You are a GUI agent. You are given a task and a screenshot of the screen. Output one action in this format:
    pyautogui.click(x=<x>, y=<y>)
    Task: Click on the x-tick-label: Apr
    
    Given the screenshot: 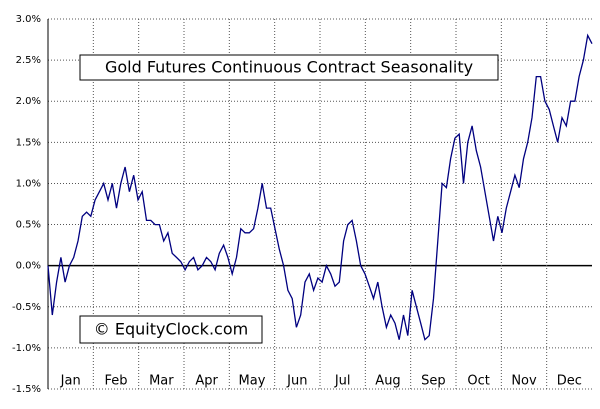 What is the action you would take?
    pyautogui.click(x=206, y=381)
    